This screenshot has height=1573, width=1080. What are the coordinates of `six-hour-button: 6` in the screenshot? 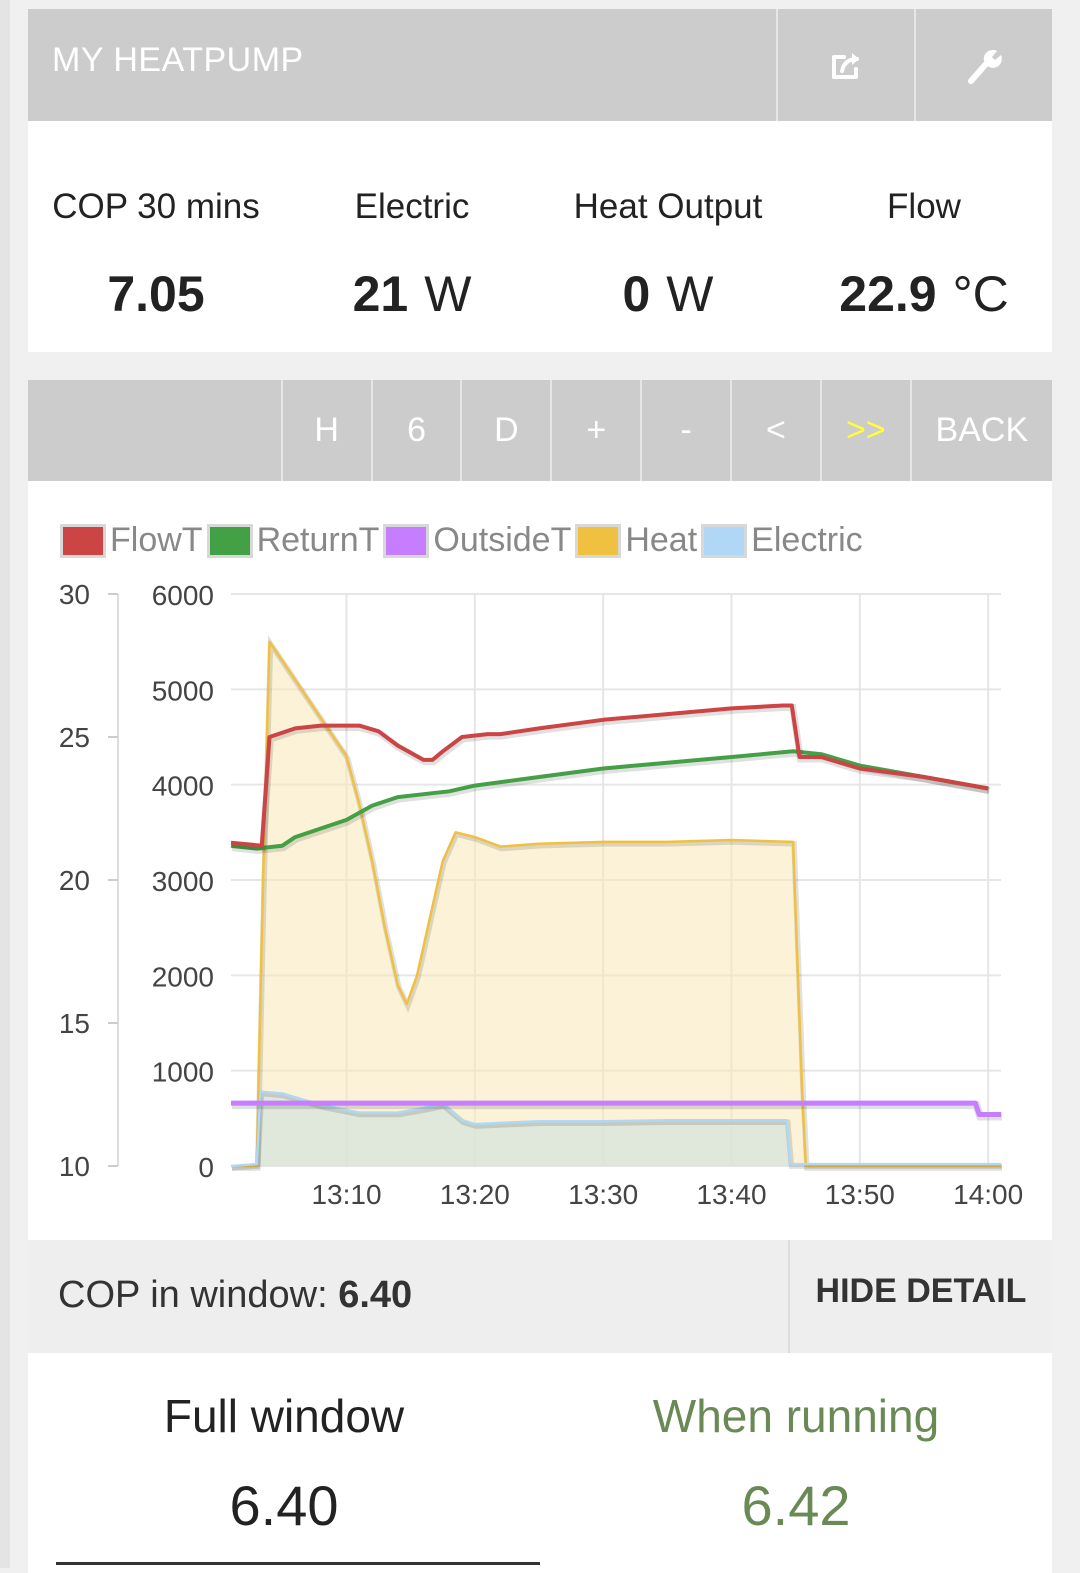 It's located at (415, 430).